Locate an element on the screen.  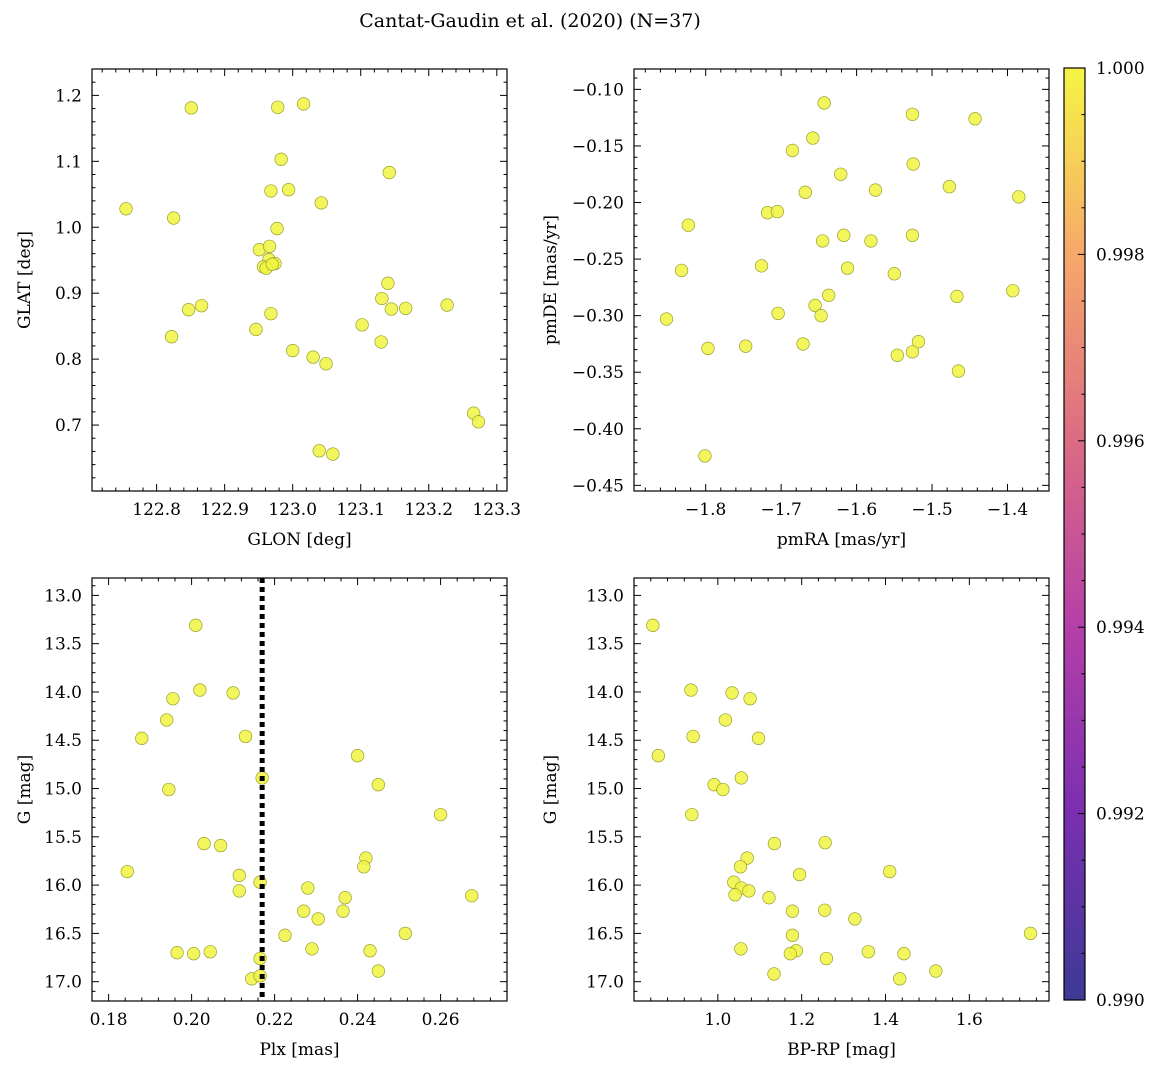
y-tick-label: 15.0 is located at coordinates (605, 790).